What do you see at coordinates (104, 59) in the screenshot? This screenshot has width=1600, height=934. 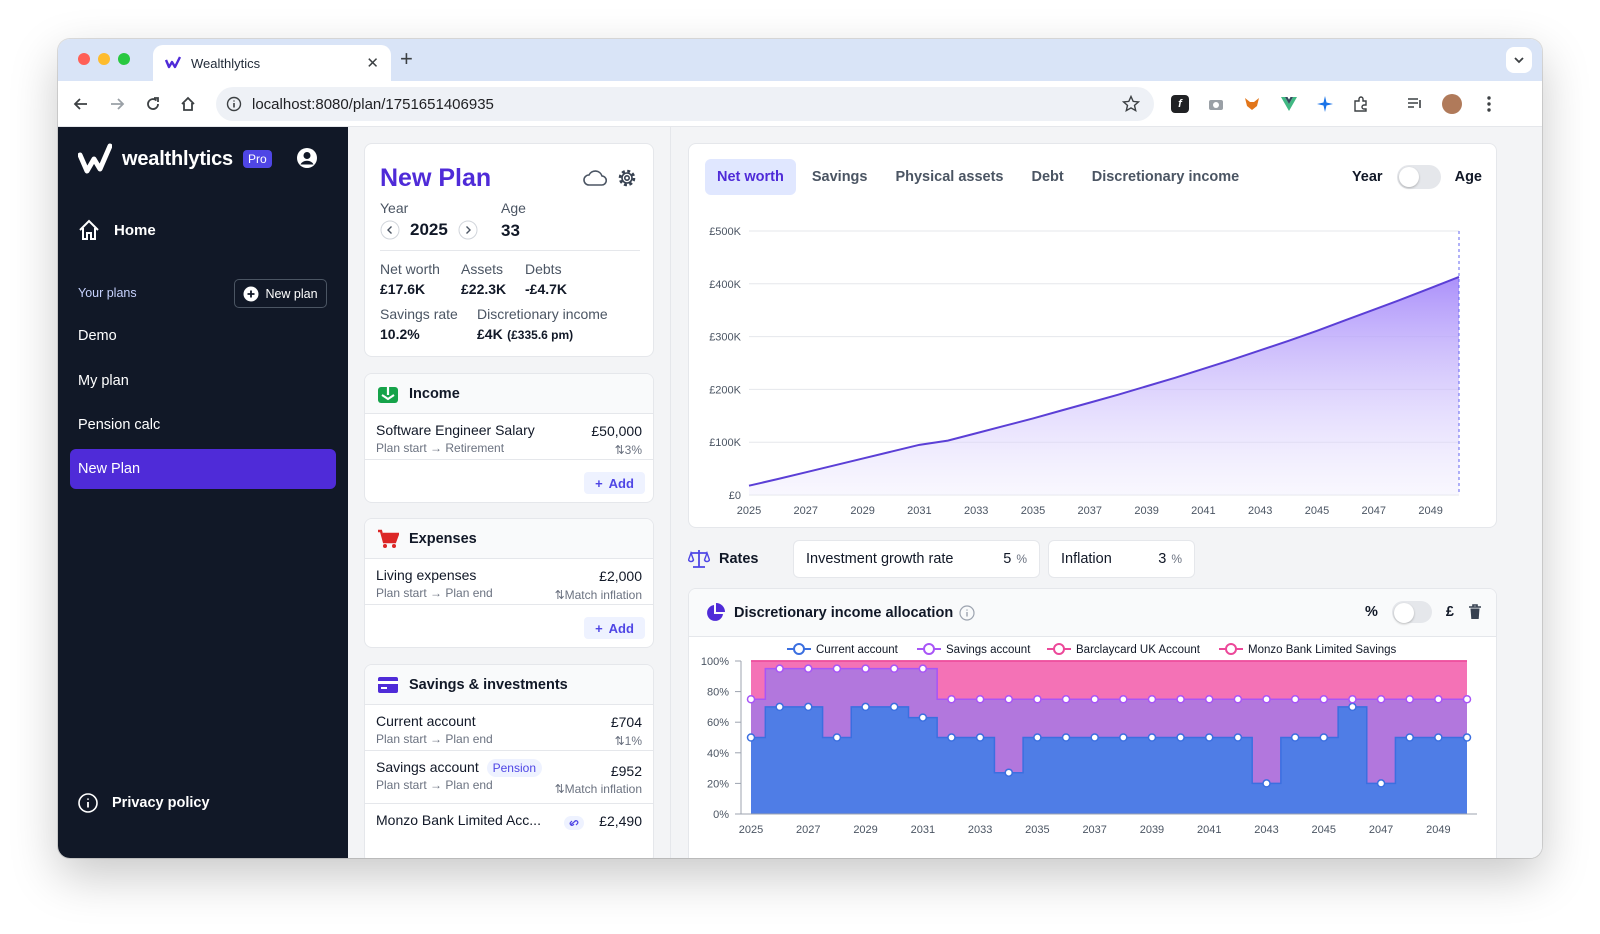 I see `minimize-window-button` at bounding box center [104, 59].